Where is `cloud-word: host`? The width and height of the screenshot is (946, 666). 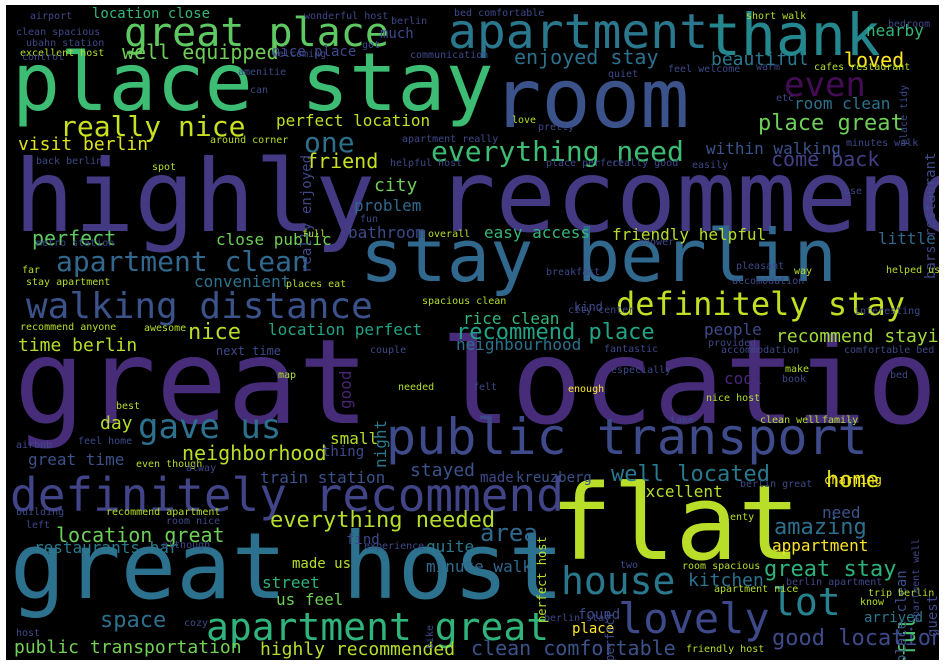
cloud-word: host is located at coordinates (28, 633).